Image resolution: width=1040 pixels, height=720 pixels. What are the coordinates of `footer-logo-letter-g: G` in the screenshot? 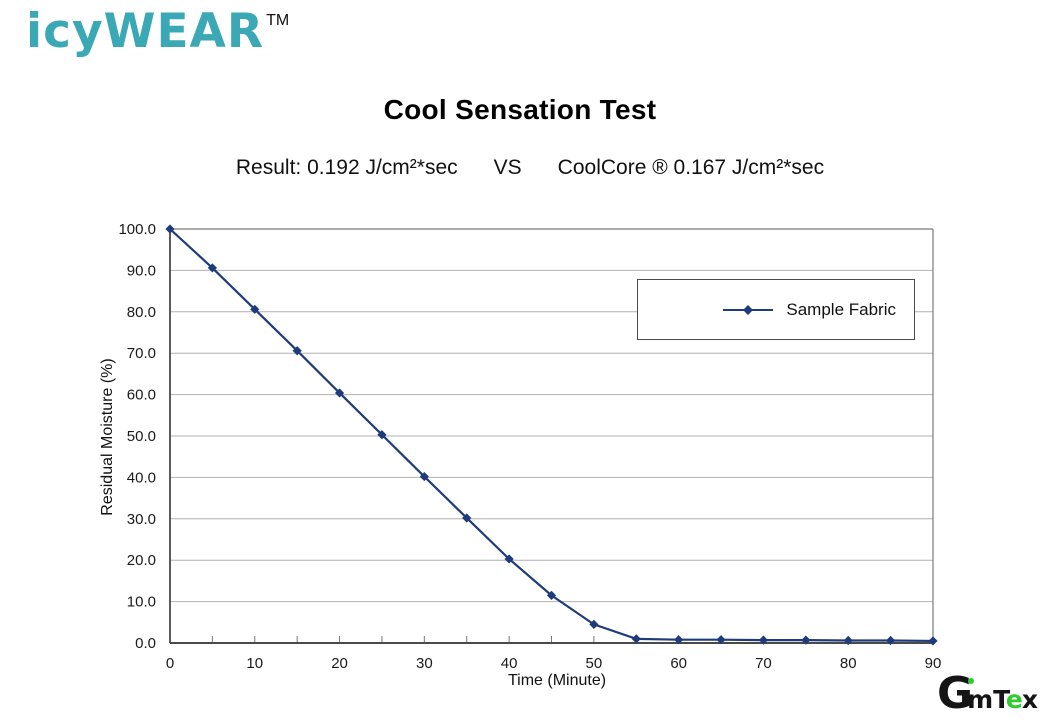 It's located at (954, 693).